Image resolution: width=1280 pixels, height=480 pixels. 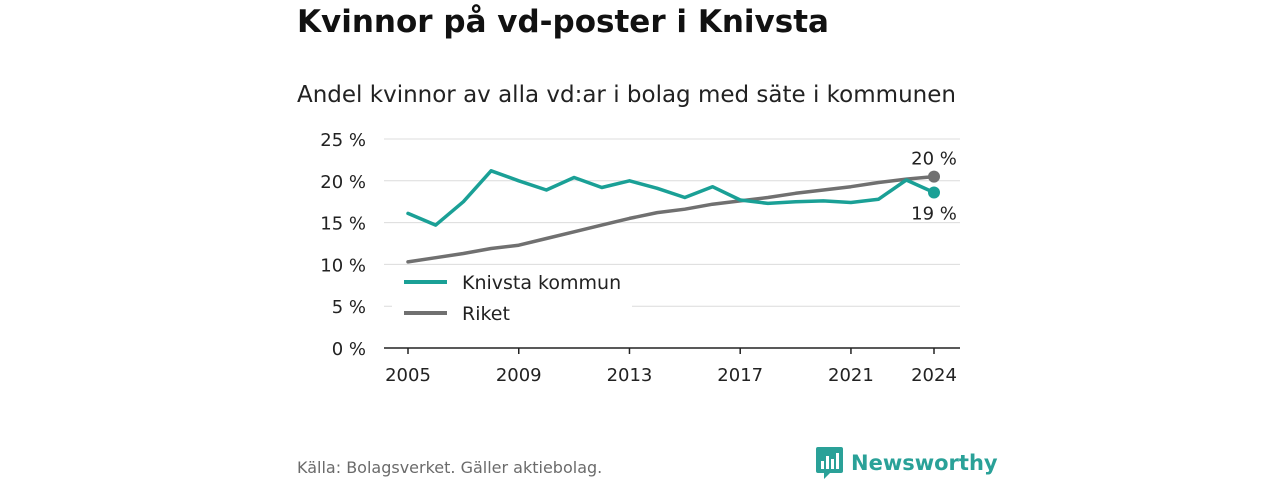 I want to click on y-tick-label: 10 %, so click(x=343, y=265).